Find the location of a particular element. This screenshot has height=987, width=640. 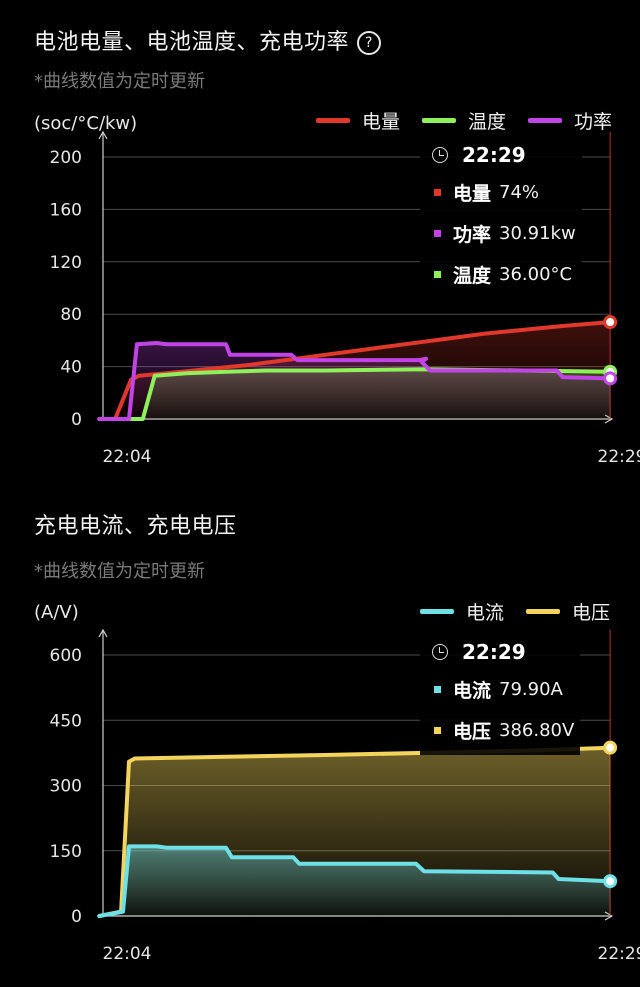

battery-tooltip: 22:29 电量 74% 功率 30.91kw 温度 36.00°C is located at coordinates (501, 216).